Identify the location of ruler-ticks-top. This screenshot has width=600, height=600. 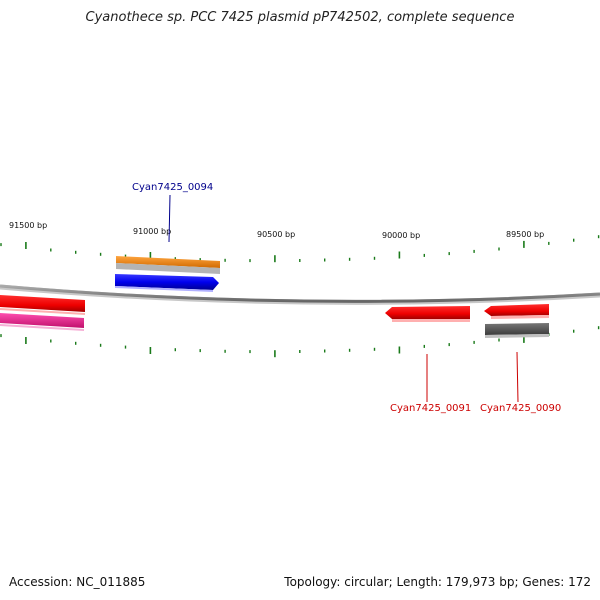
(300, 249).